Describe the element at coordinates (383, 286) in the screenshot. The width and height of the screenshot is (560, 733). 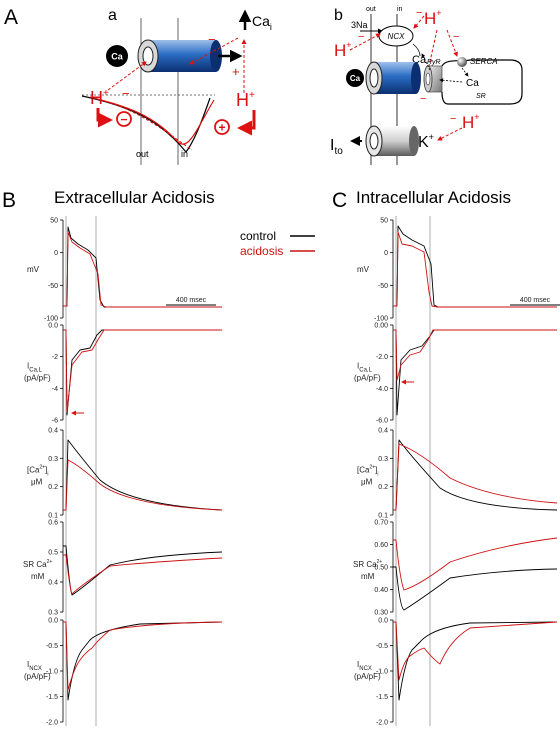
I see `tick-label-mv-C-2: -50` at that location.